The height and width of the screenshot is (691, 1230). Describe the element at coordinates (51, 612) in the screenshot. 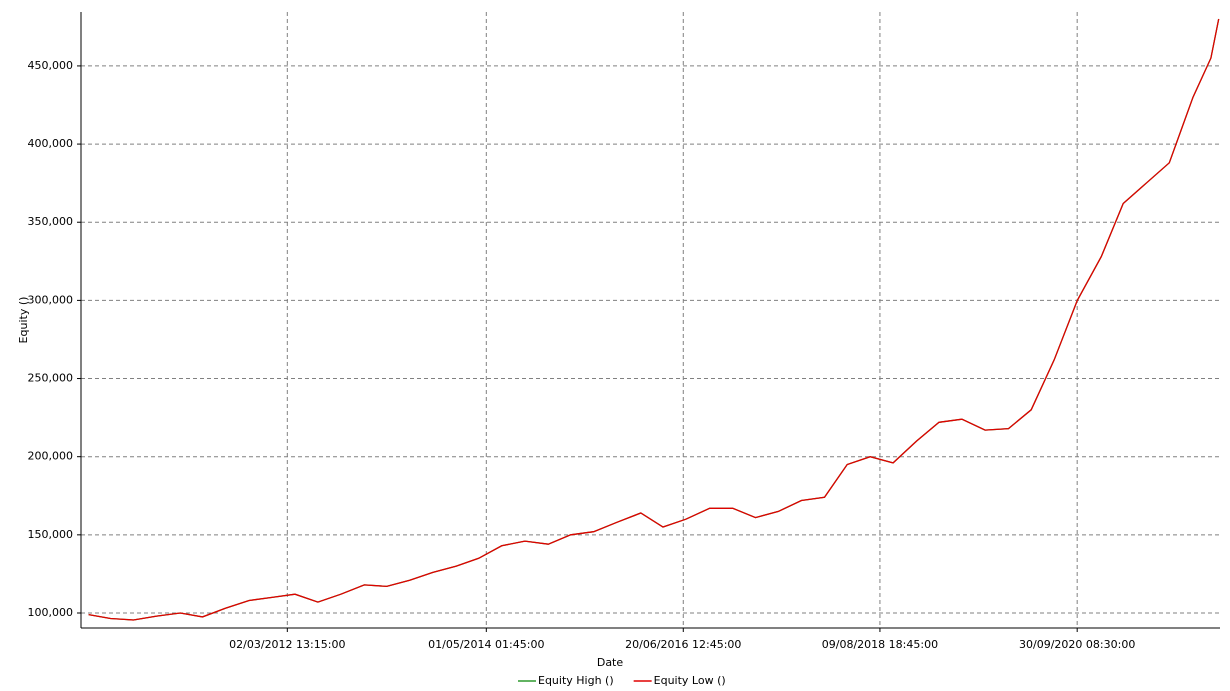

I see `y-tick-label: 100,000` at that location.